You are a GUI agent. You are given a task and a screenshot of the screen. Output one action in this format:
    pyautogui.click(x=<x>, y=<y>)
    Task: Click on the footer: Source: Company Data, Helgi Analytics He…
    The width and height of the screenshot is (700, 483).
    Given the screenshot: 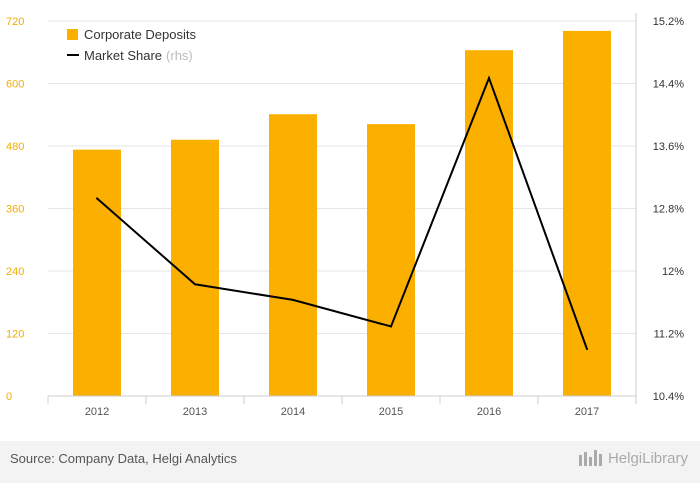 What is the action you would take?
    pyautogui.click(x=350, y=462)
    